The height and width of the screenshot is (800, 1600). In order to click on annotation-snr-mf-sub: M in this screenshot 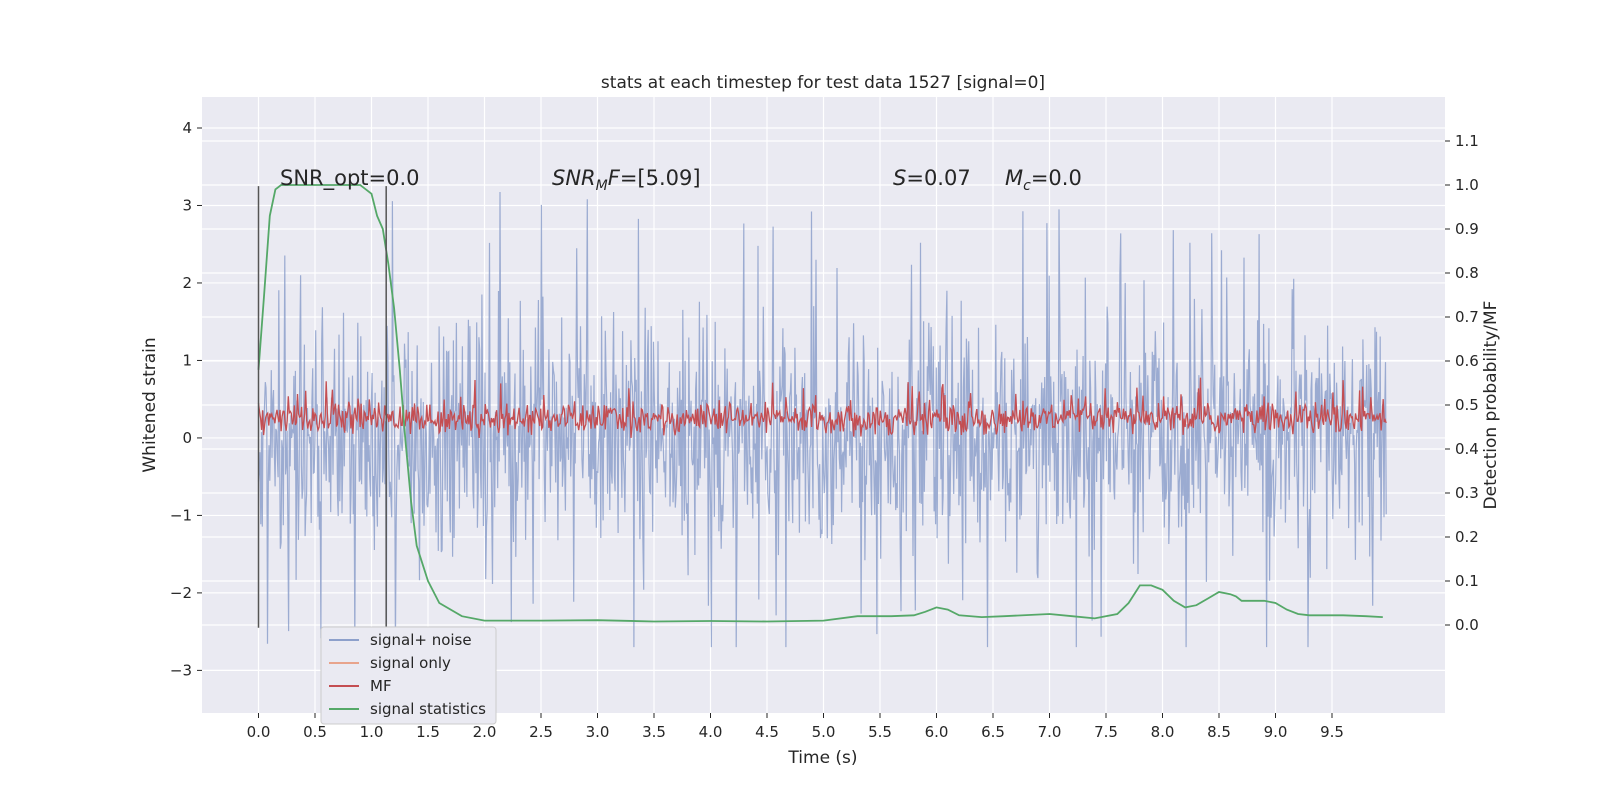, I will do `click(602, 186)`.